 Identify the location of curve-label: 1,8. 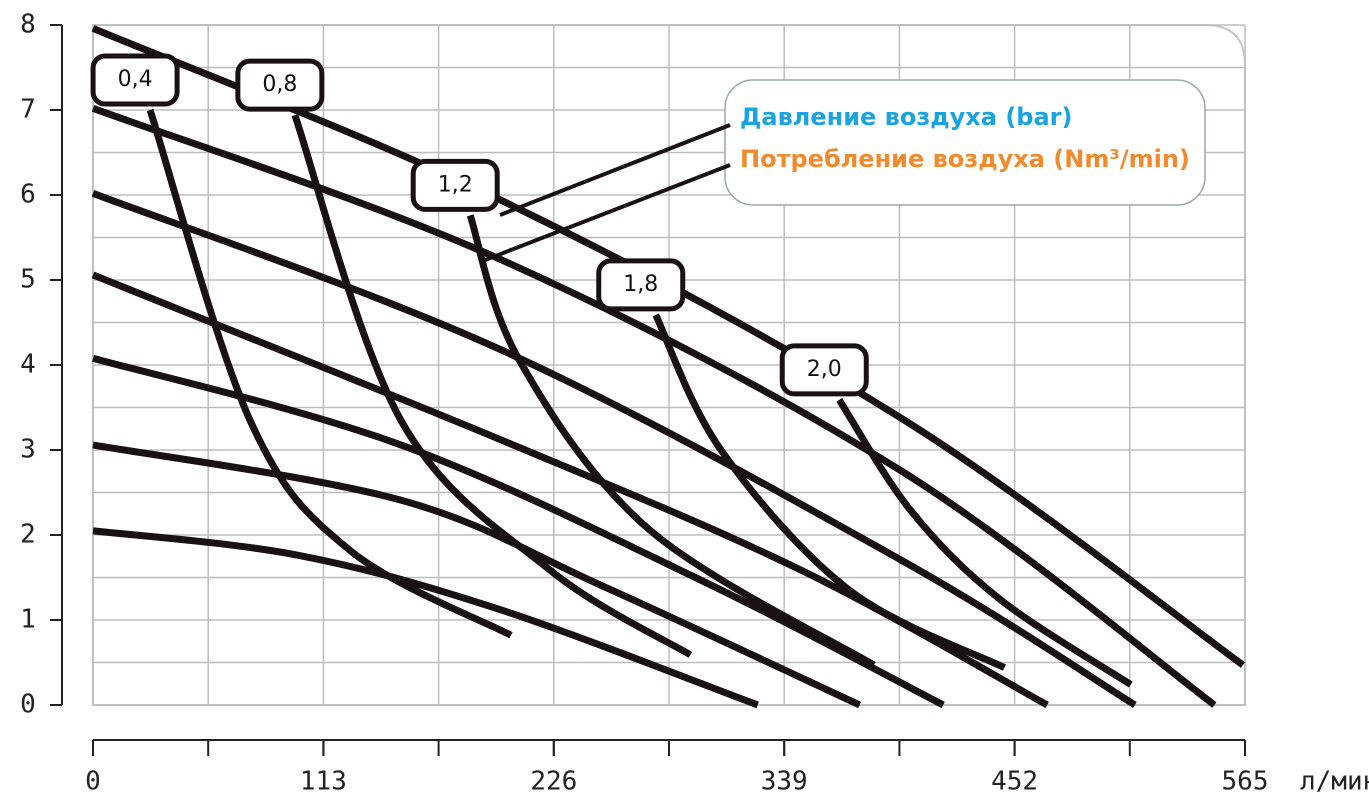
(640, 284).